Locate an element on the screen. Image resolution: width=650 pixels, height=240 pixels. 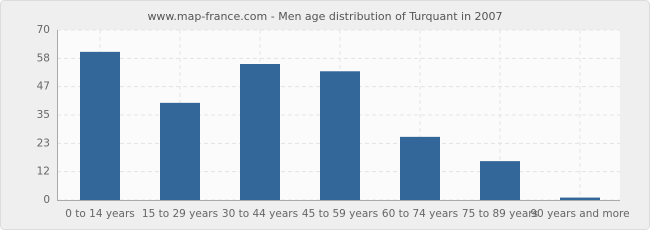
y-tick-label: 23 is located at coordinates (43, 143).